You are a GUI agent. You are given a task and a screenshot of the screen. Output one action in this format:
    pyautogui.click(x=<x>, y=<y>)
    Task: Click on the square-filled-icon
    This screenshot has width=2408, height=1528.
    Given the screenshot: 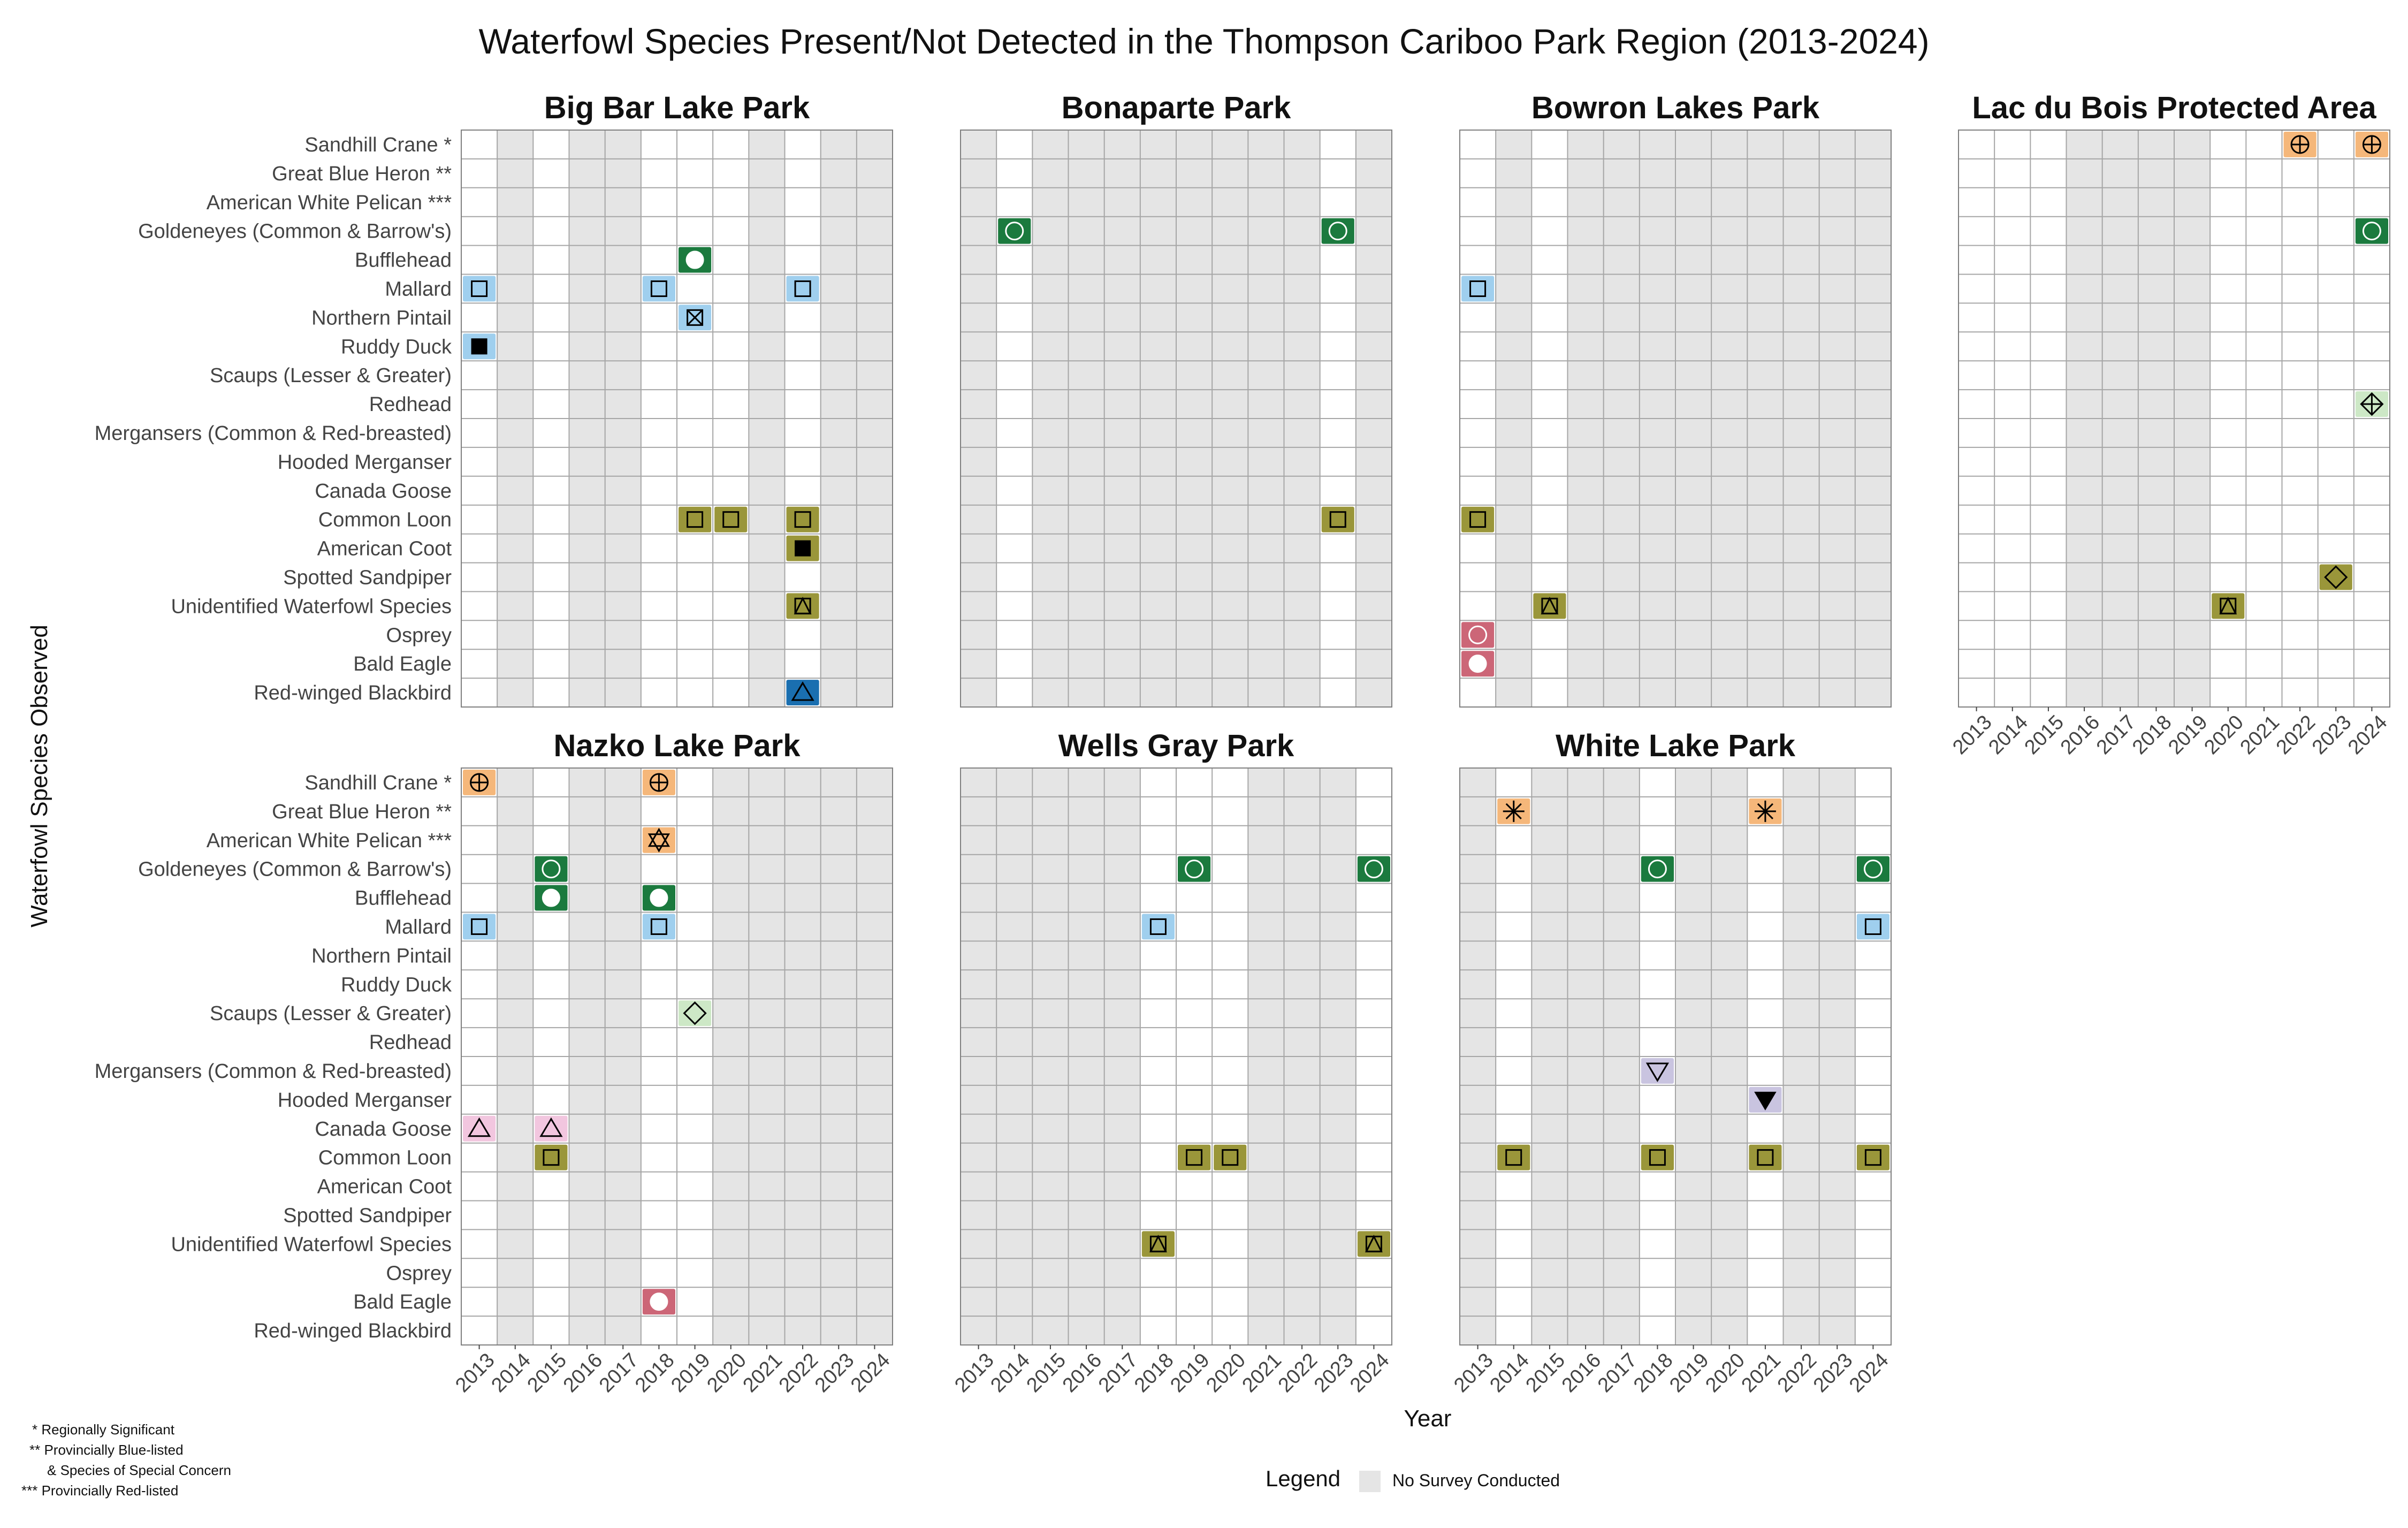 What is the action you would take?
    pyautogui.click(x=479, y=346)
    